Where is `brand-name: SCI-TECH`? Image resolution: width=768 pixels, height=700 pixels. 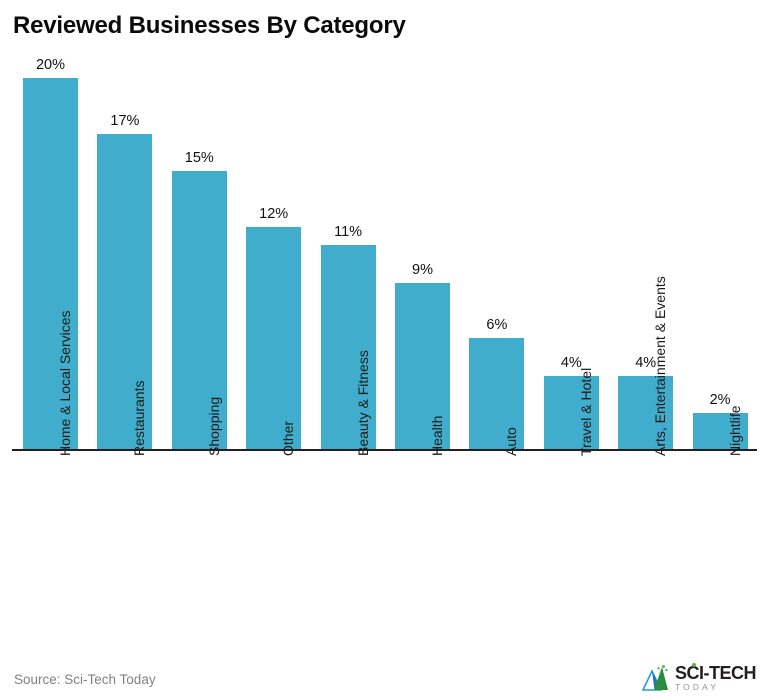
brand-name: SCI-TECH is located at coordinates (716, 673).